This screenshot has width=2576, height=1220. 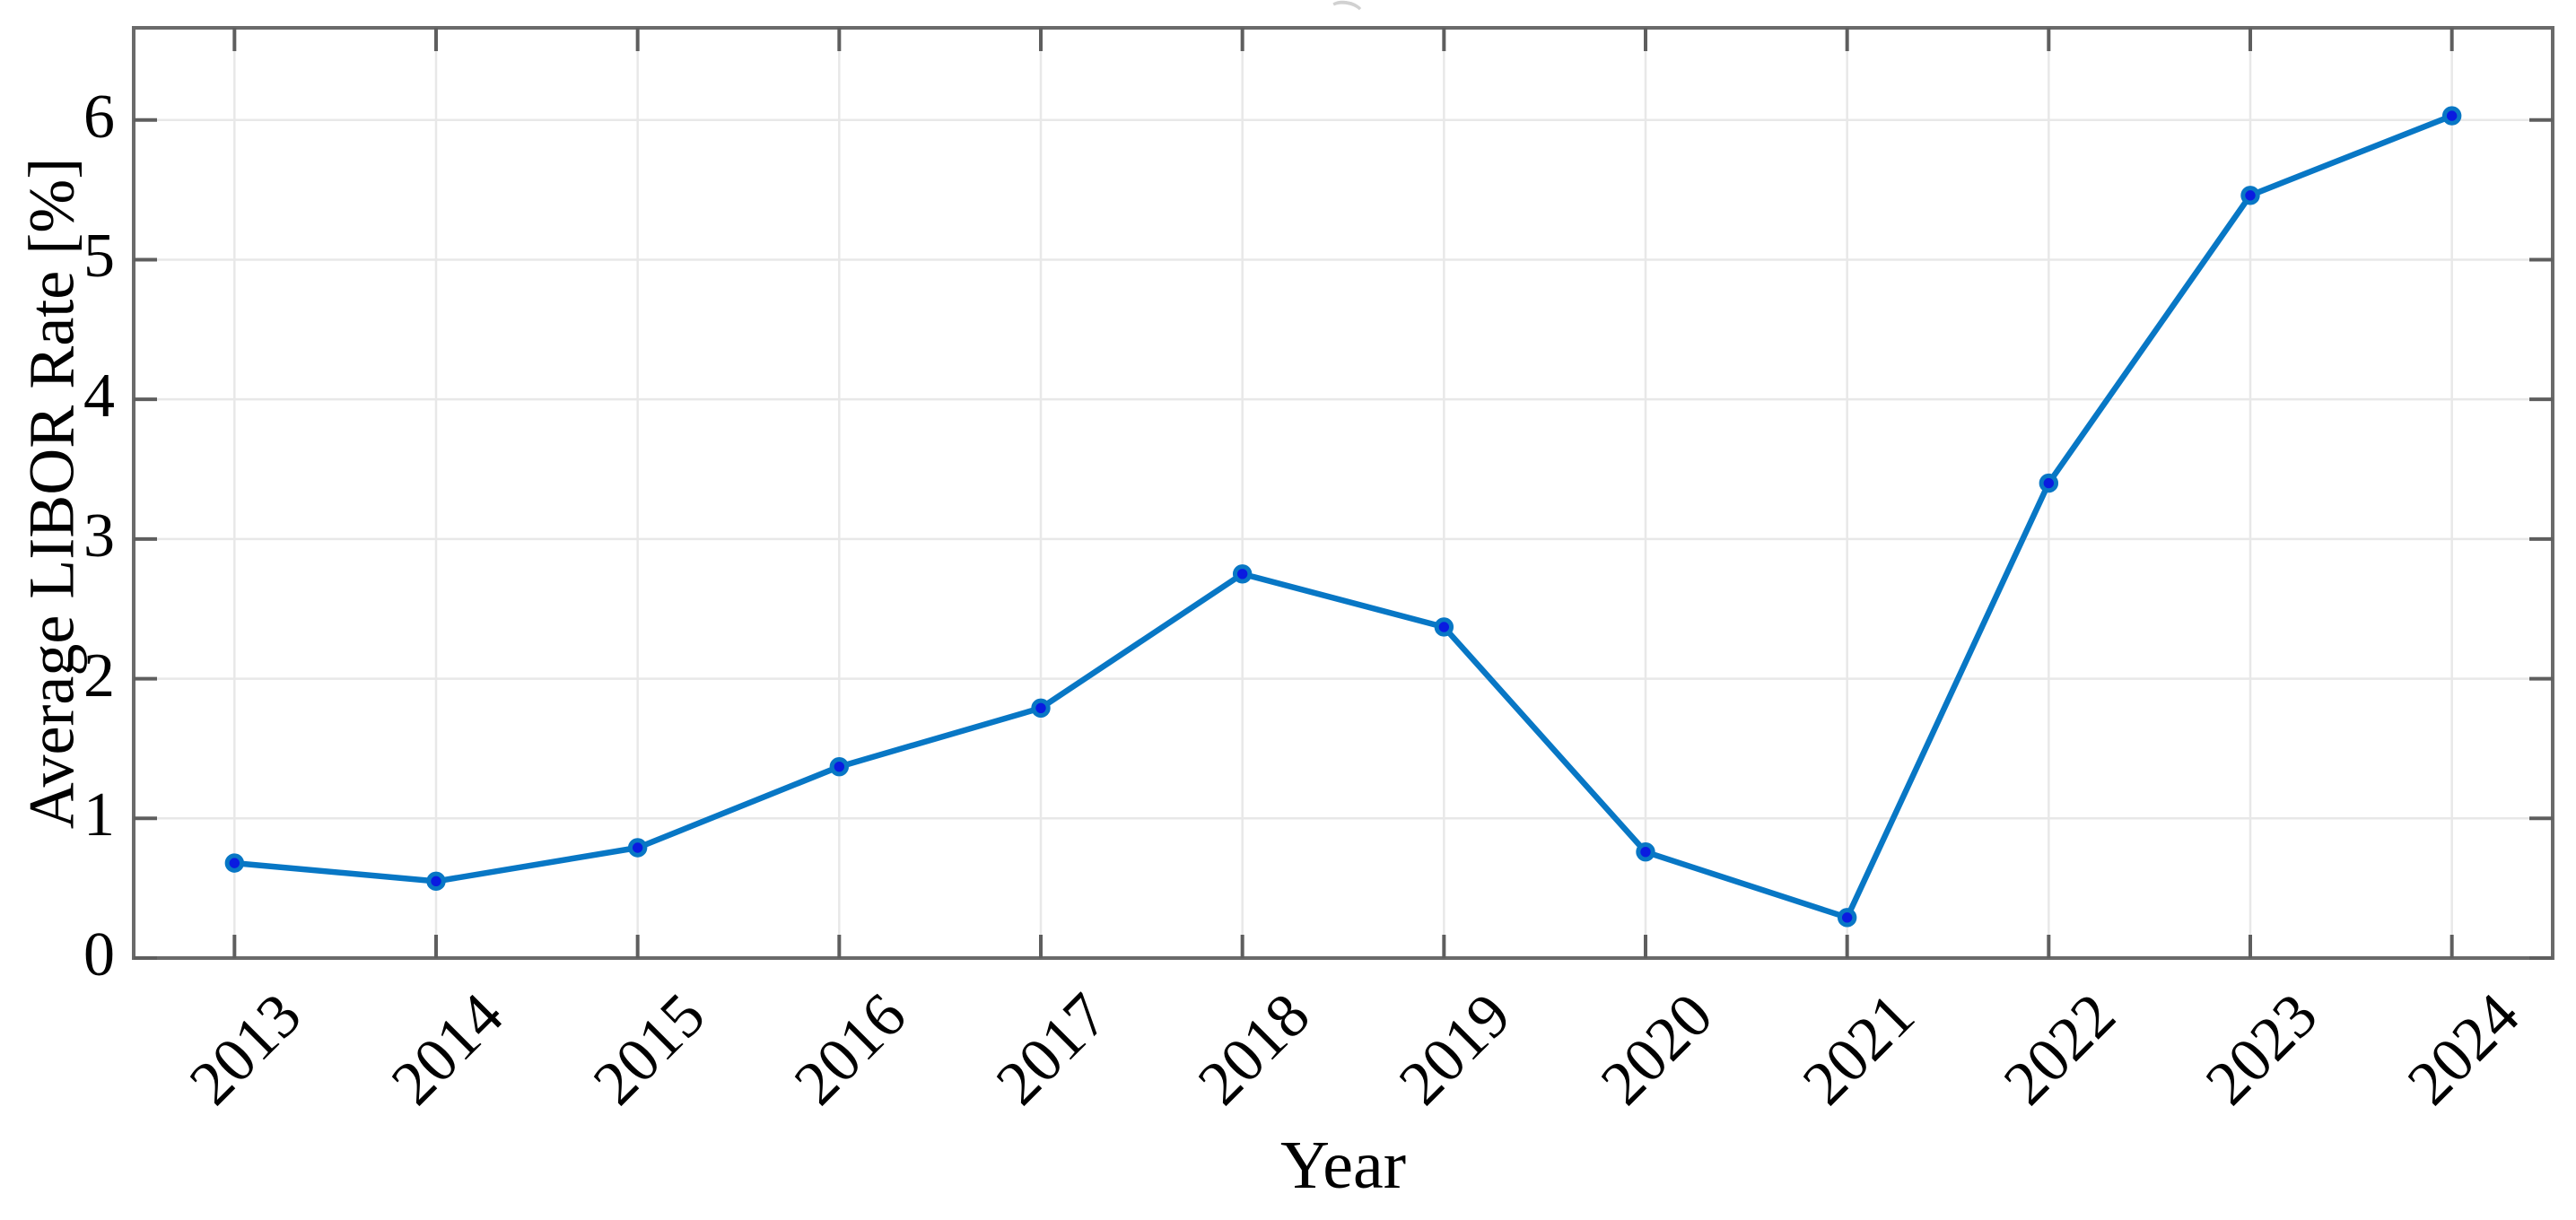 I want to click on y-axis-tick-label: 4, so click(x=99, y=396).